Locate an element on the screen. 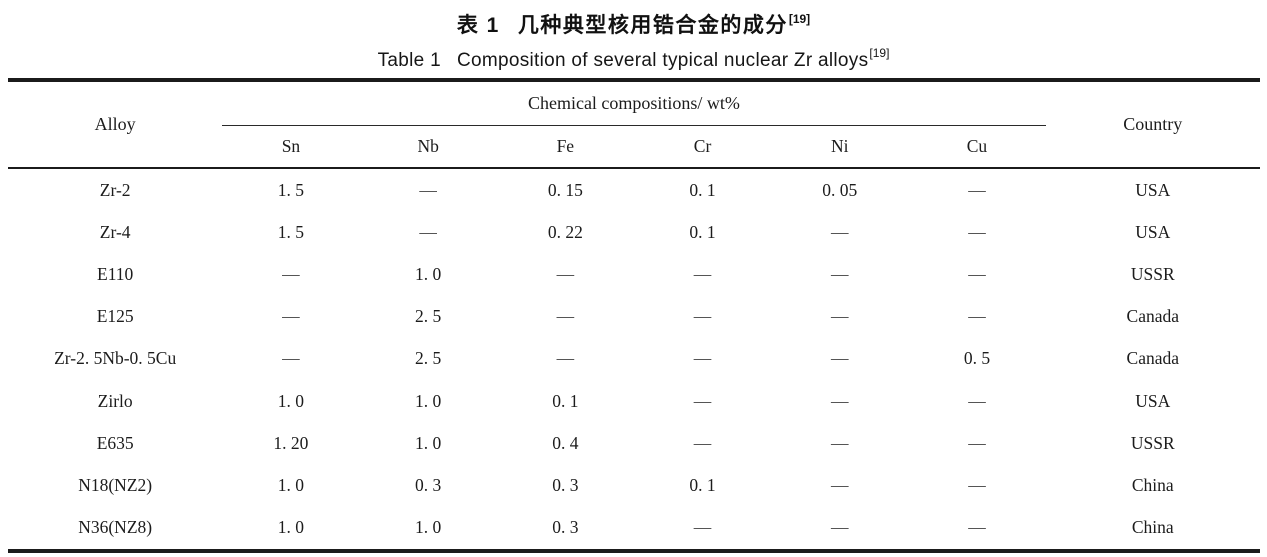 The width and height of the screenshot is (1267, 557). table-row: Zr-2 1. 5 — 0. 15 0. 1 0. 05 — USA is located at coordinates (634, 189).